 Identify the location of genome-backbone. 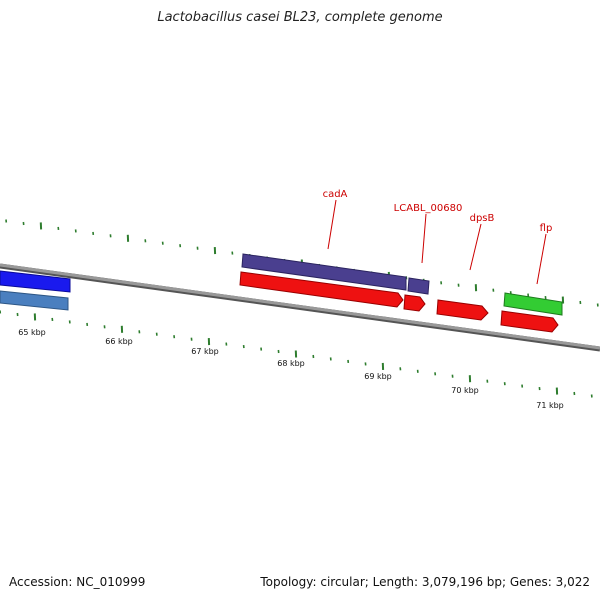
(300, 306).